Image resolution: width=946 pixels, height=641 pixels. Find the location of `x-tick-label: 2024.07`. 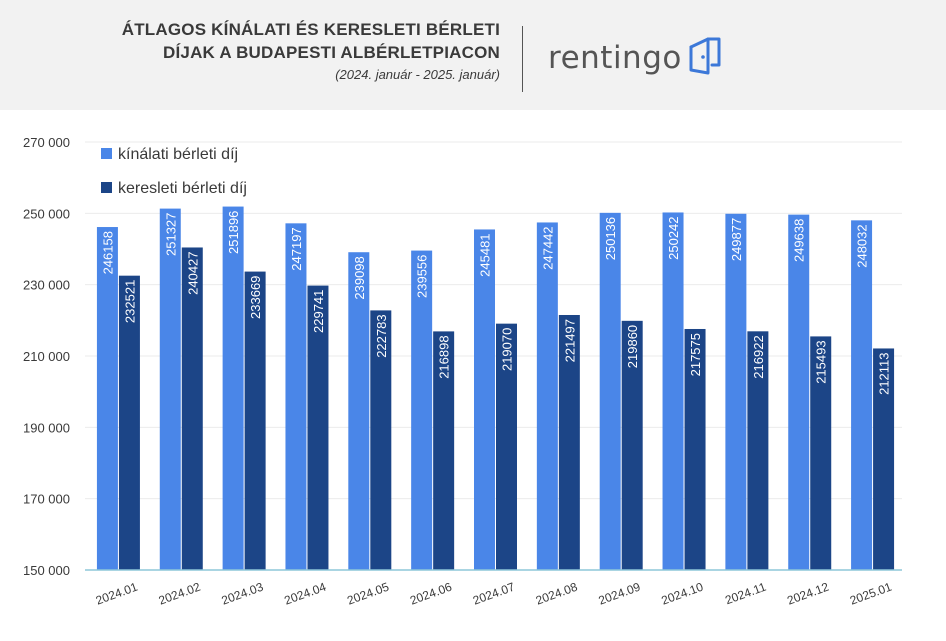

x-tick-label: 2024.07 is located at coordinates (494, 594).